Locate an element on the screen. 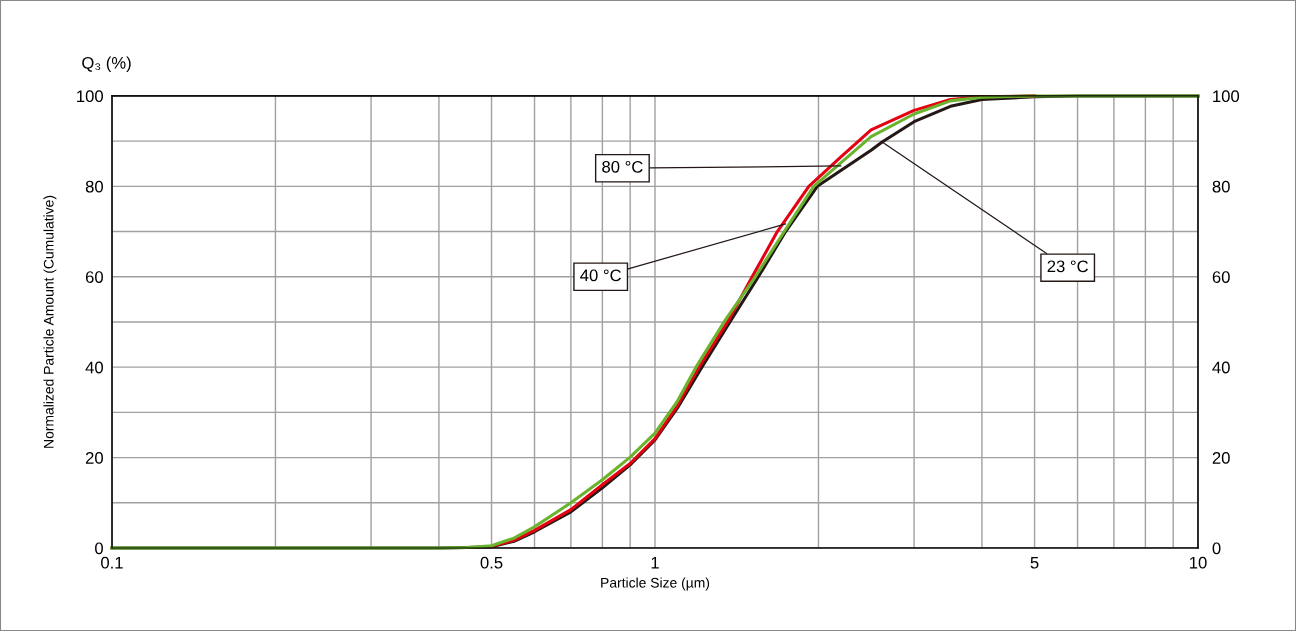 The height and width of the screenshot is (631, 1296). x-tick-label: 1 is located at coordinates (655, 562).